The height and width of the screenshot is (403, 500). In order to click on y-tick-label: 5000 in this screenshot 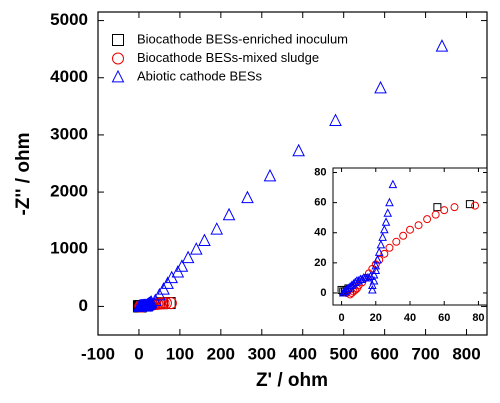, I will do `click(69, 19)`.